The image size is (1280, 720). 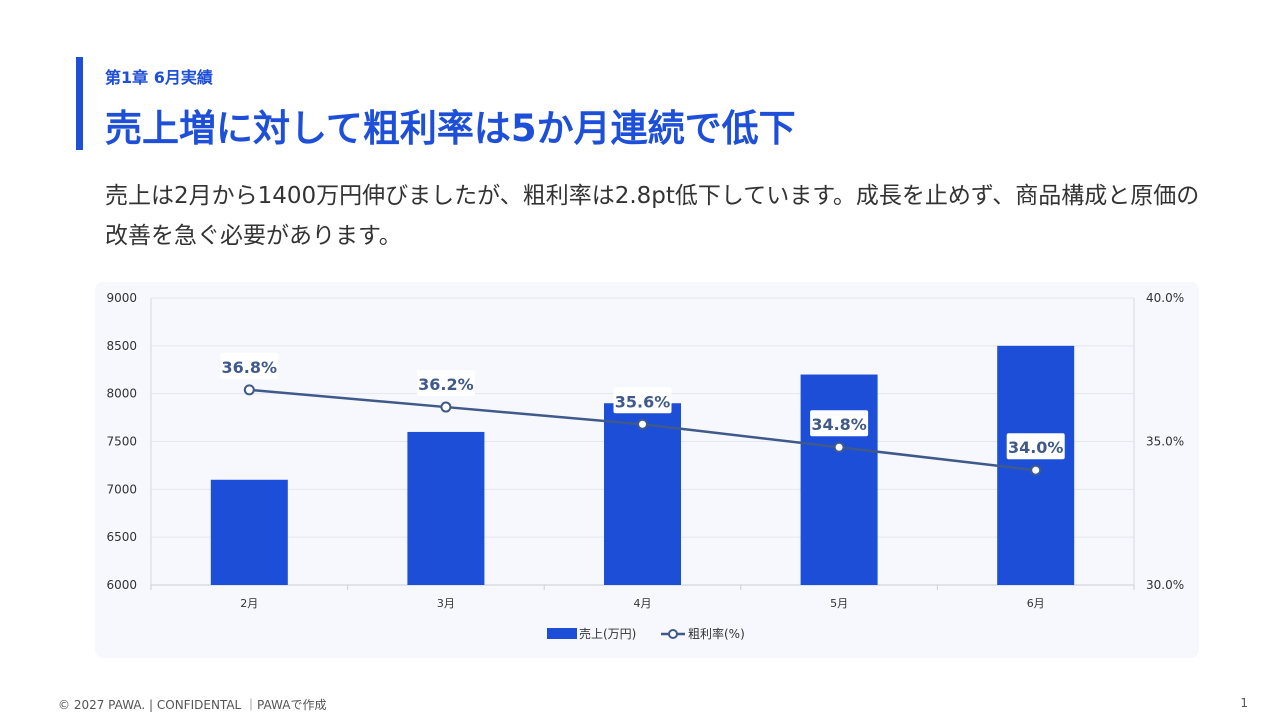 I want to click on legend-bar-swatch, so click(x=562, y=633).